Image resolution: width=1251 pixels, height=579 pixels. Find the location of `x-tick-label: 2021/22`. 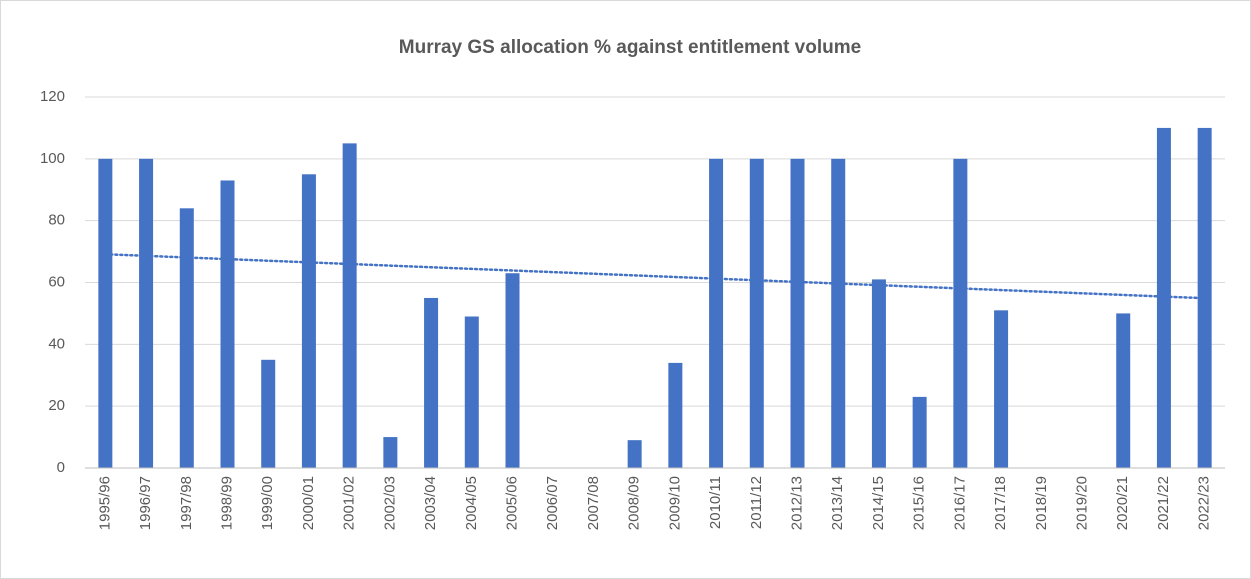

x-tick-label: 2021/22 is located at coordinates (1163, 503).